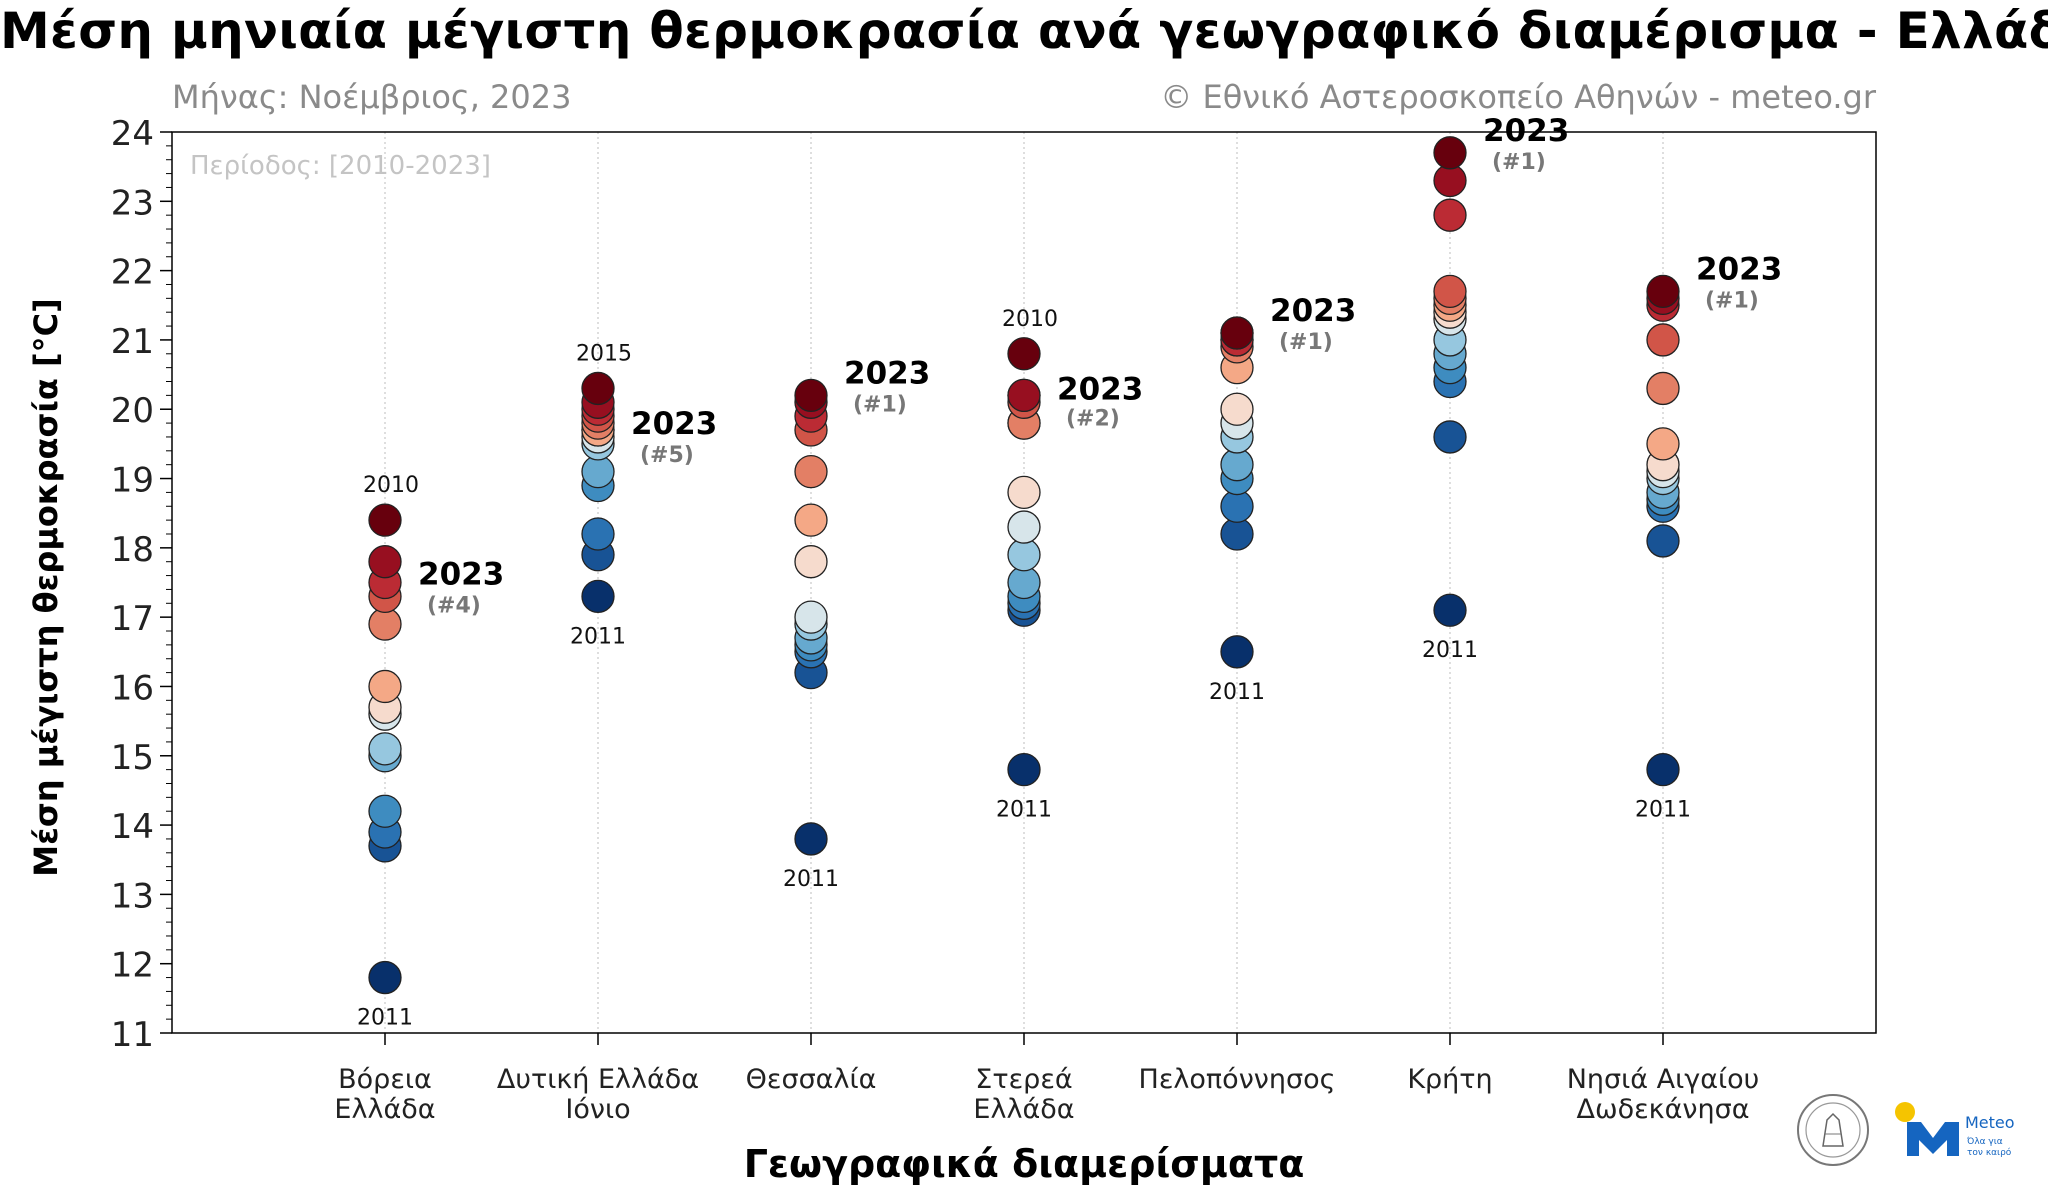  I want to click on y-tick-label: 16, so click(132, 688).